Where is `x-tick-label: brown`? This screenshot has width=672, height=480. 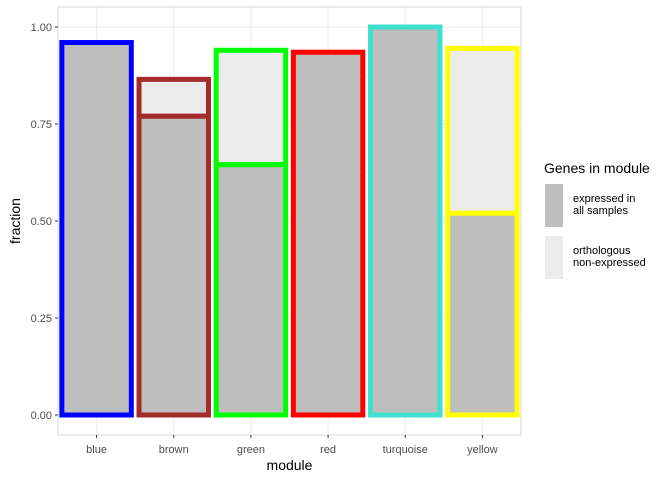 x-tick-label: brown is located at coordinates (174, 450).